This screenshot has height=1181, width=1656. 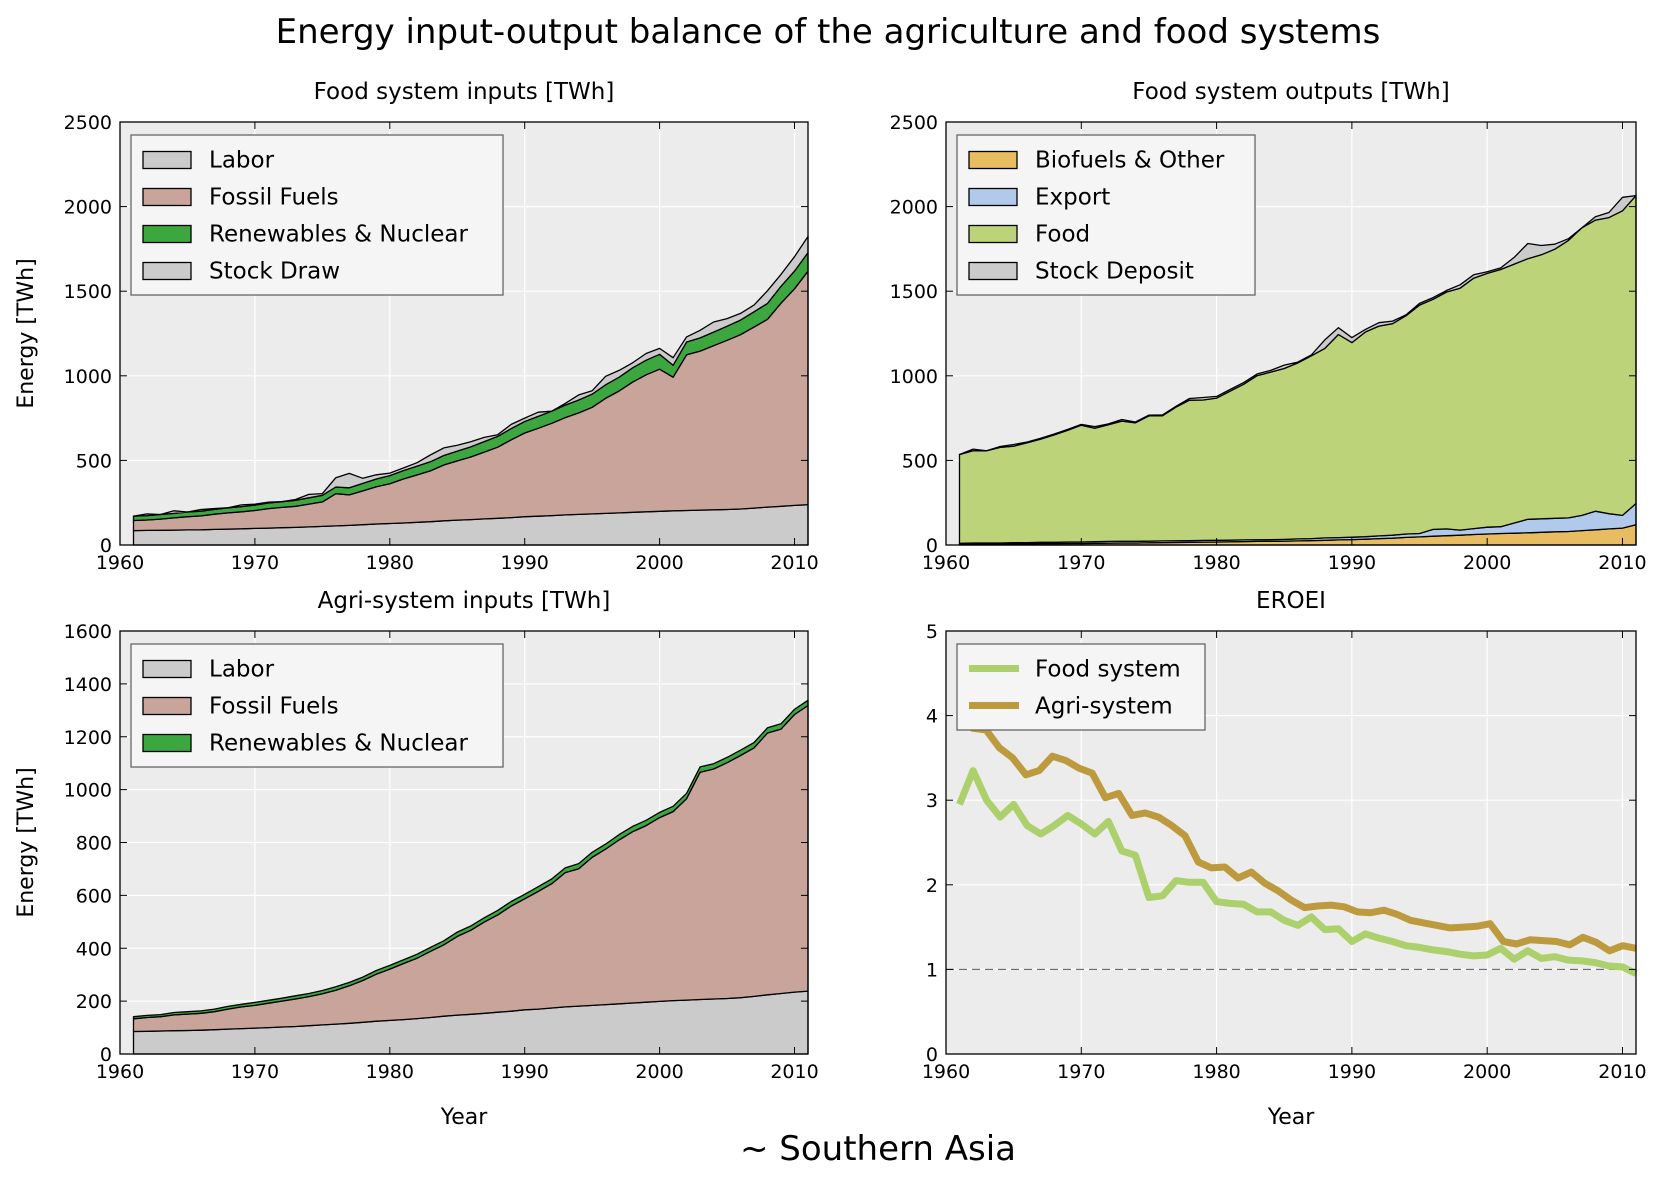 What do you see at coordinates (1130, 161) in the screenshot?
I see `legend-label-biofuels-other: Biofuels & Other` at bounding box center [1130, 161].